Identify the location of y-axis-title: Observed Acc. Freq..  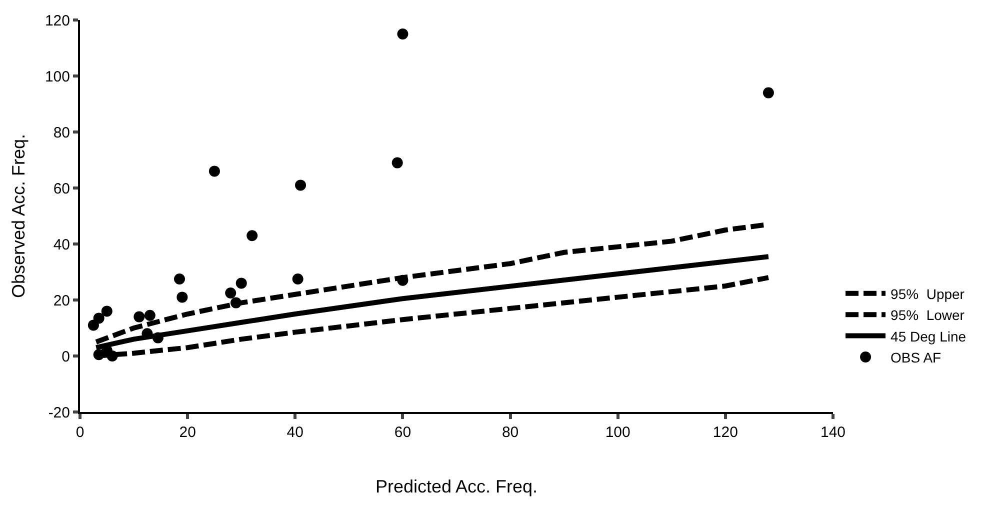
(18, 216).